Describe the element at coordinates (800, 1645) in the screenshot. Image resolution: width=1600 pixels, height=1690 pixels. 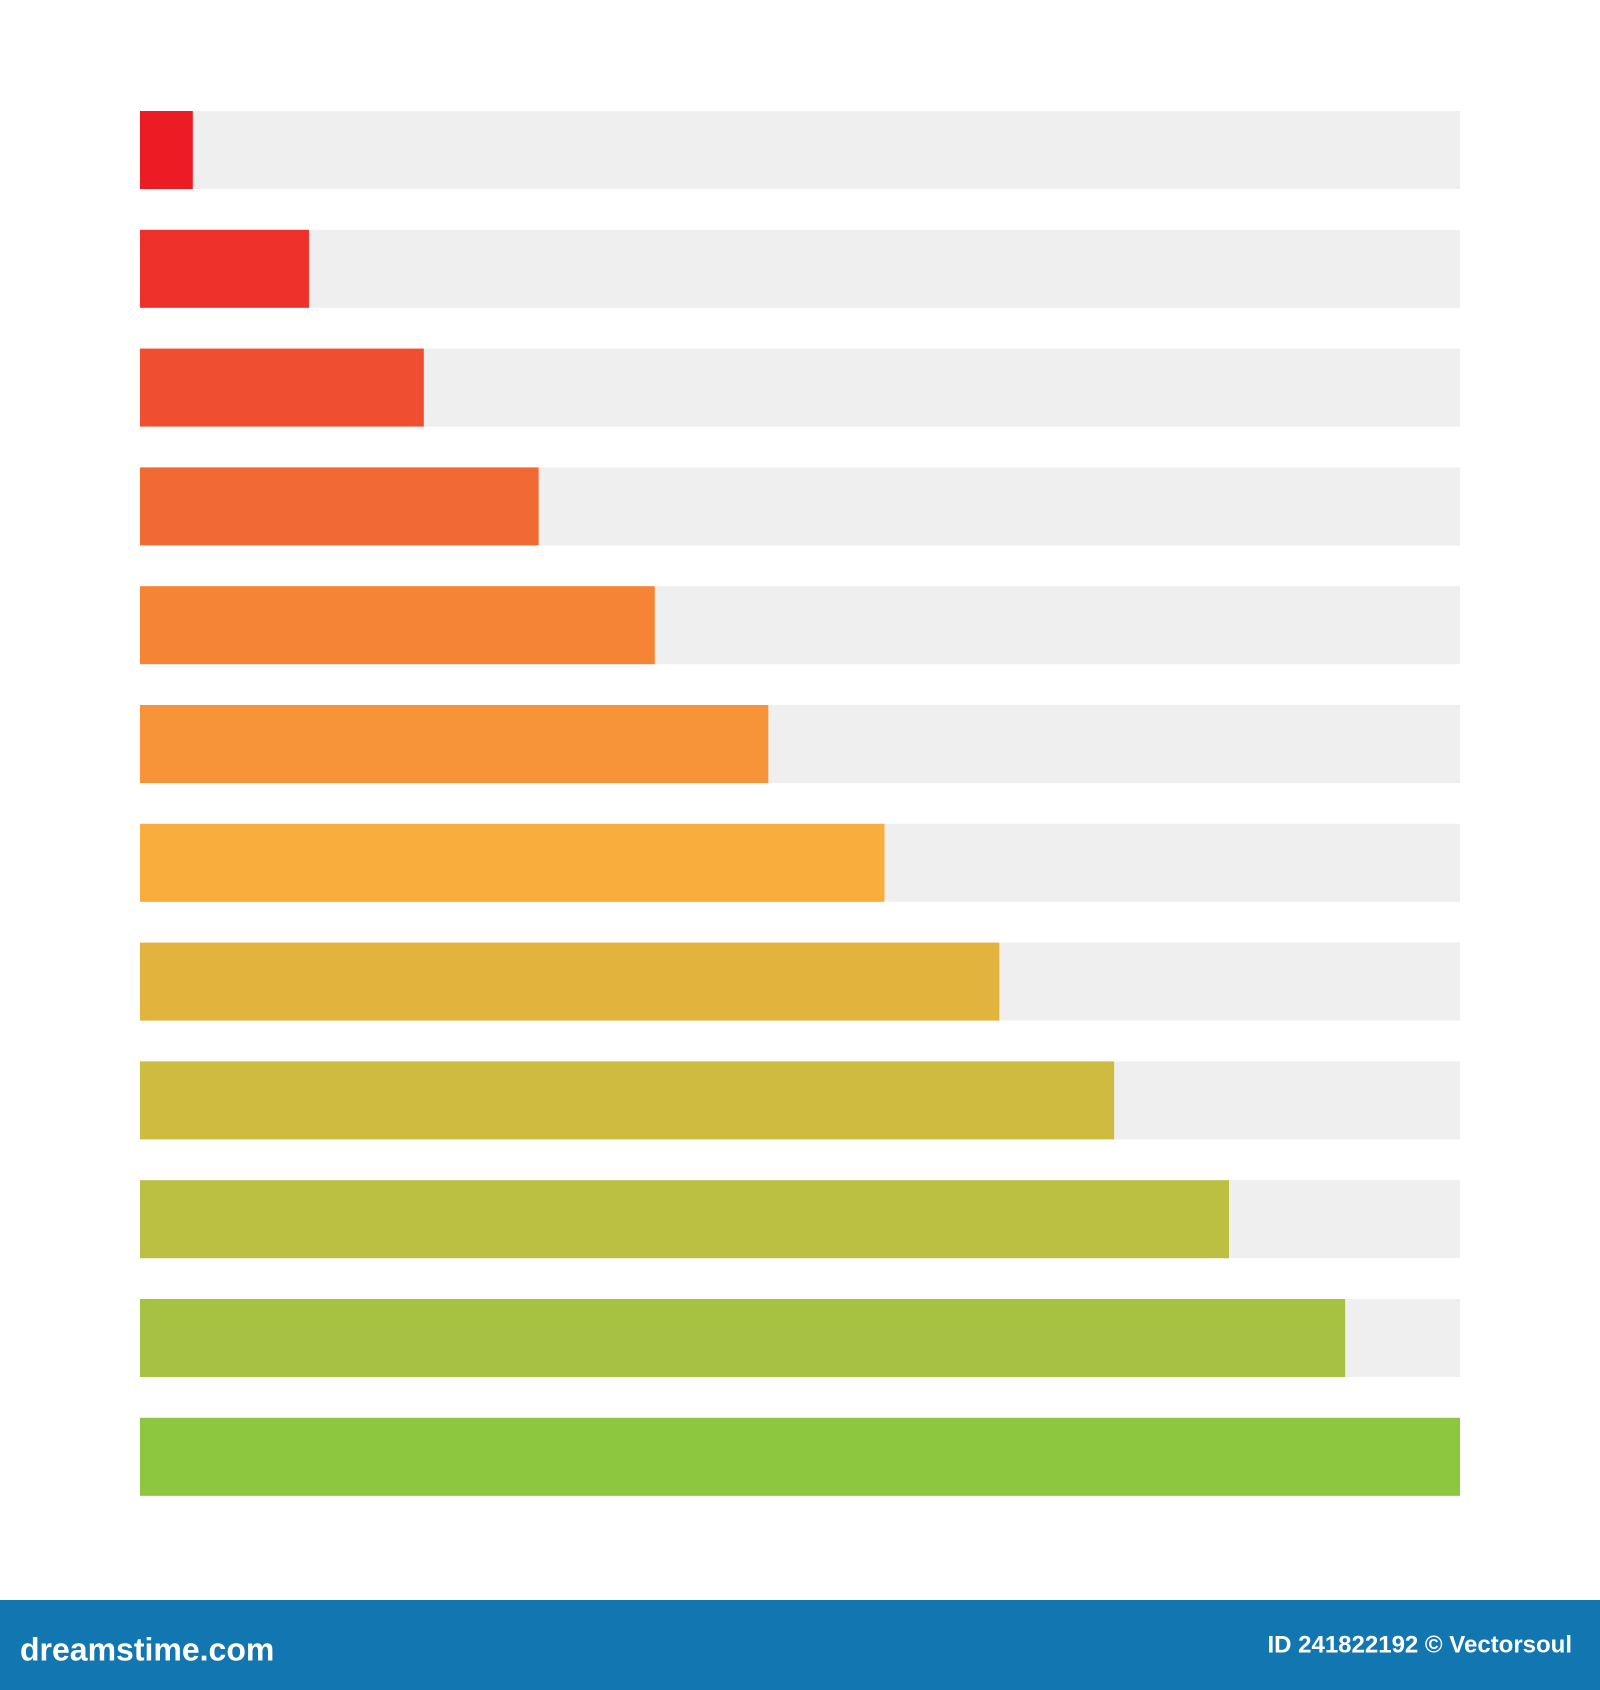
I see `footer-bar` at that location.